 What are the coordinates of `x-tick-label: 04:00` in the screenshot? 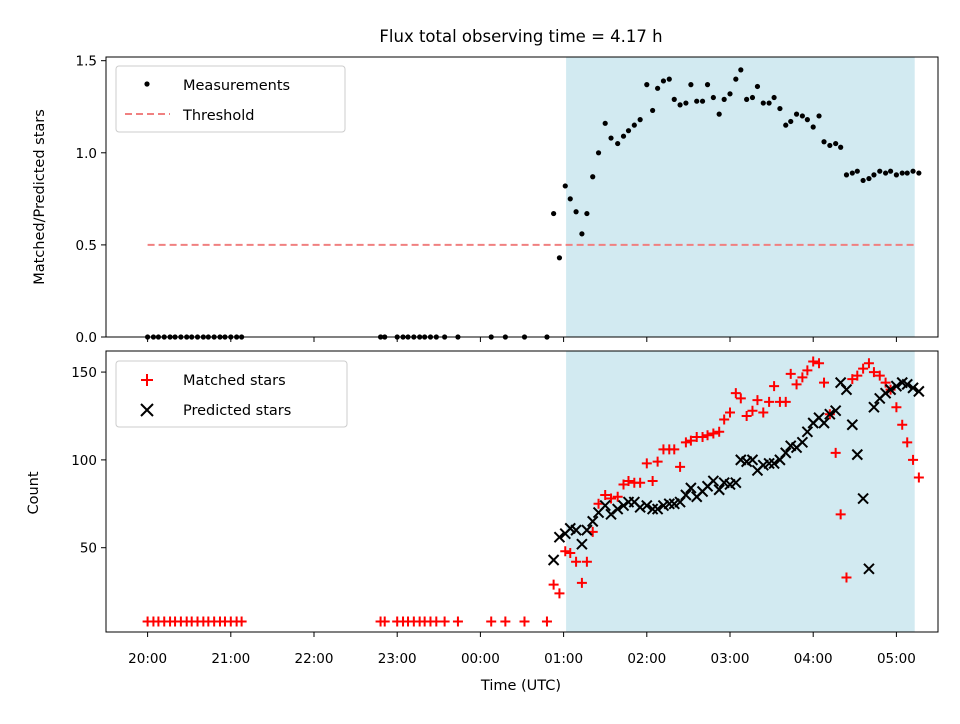 It's located at (813, 659).